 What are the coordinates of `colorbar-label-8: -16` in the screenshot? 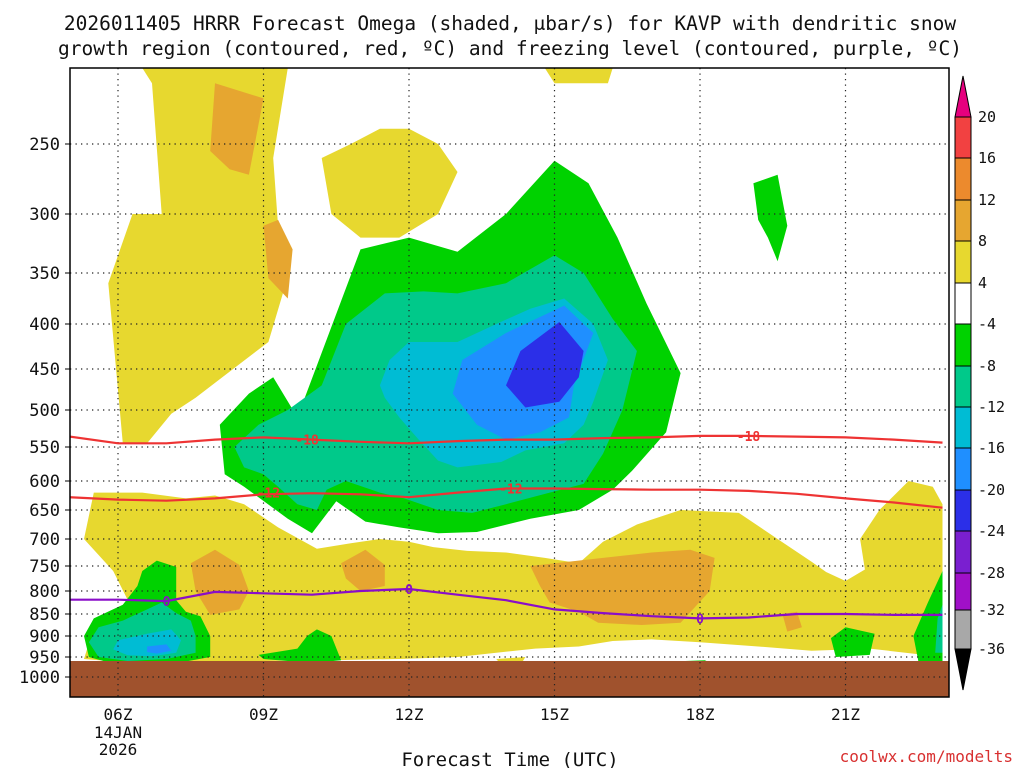 It's located at (991, 448).